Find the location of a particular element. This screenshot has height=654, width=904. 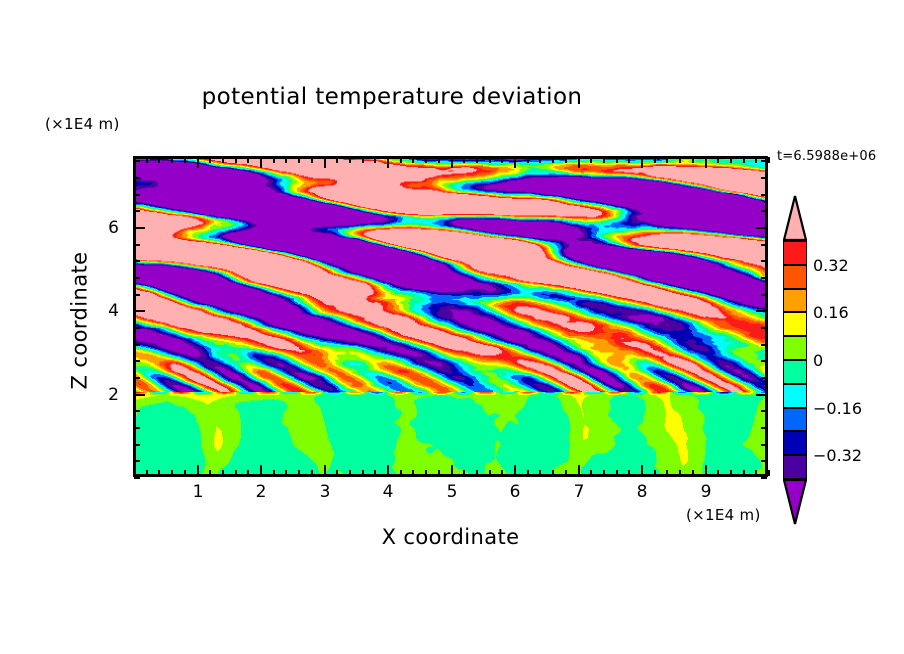

x-tick-label-3: 3 is located at coordinates (325, 492).